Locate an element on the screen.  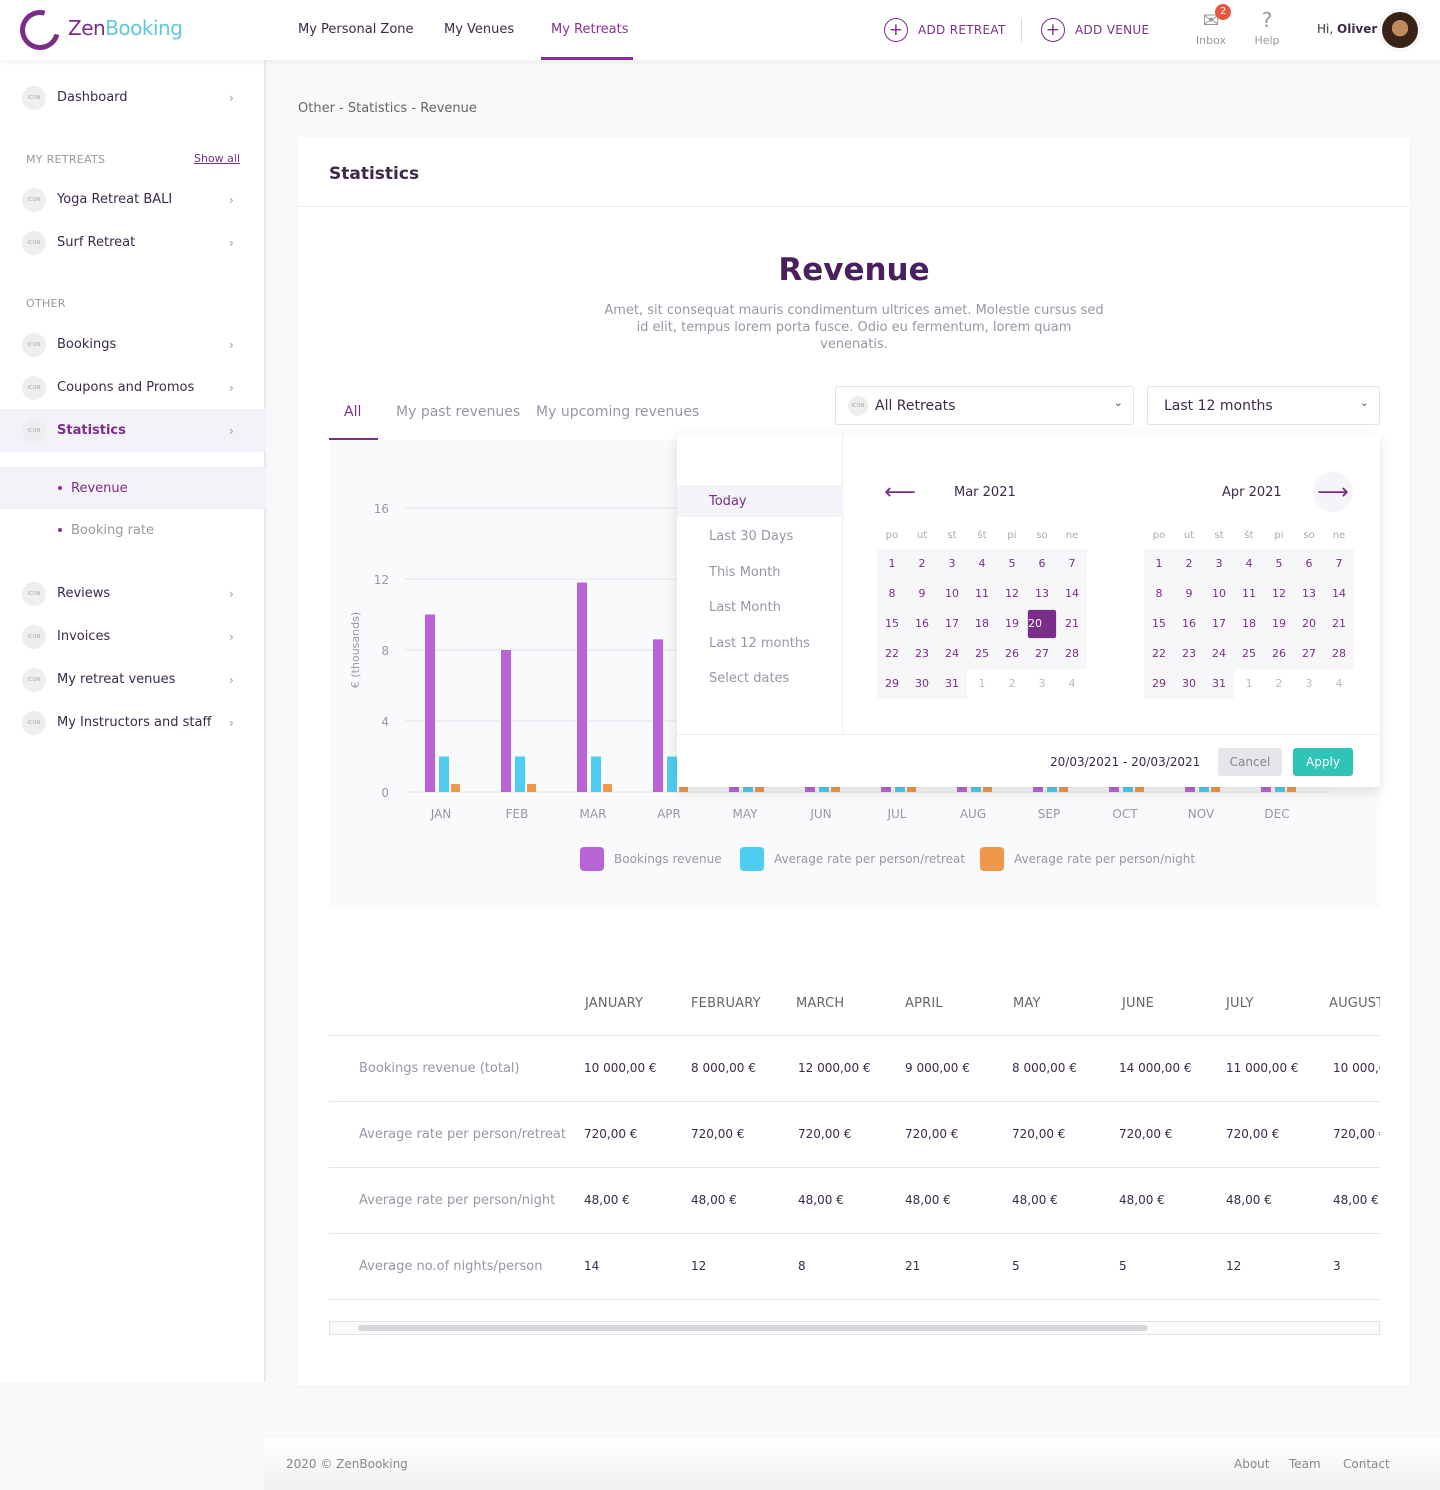
nav-my-venues: My Venues is located at coordinates (479, 29).